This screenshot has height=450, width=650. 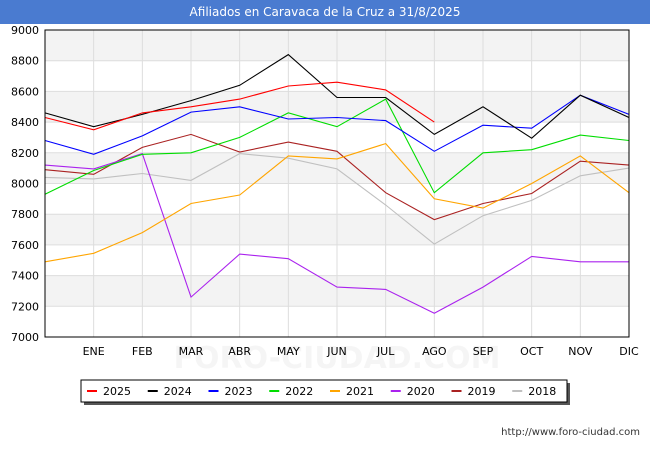 What do you see at coordinates (25, 91) in the screenshot?
I see `y-tick-label: 8600` at bounding box center [25, 91].